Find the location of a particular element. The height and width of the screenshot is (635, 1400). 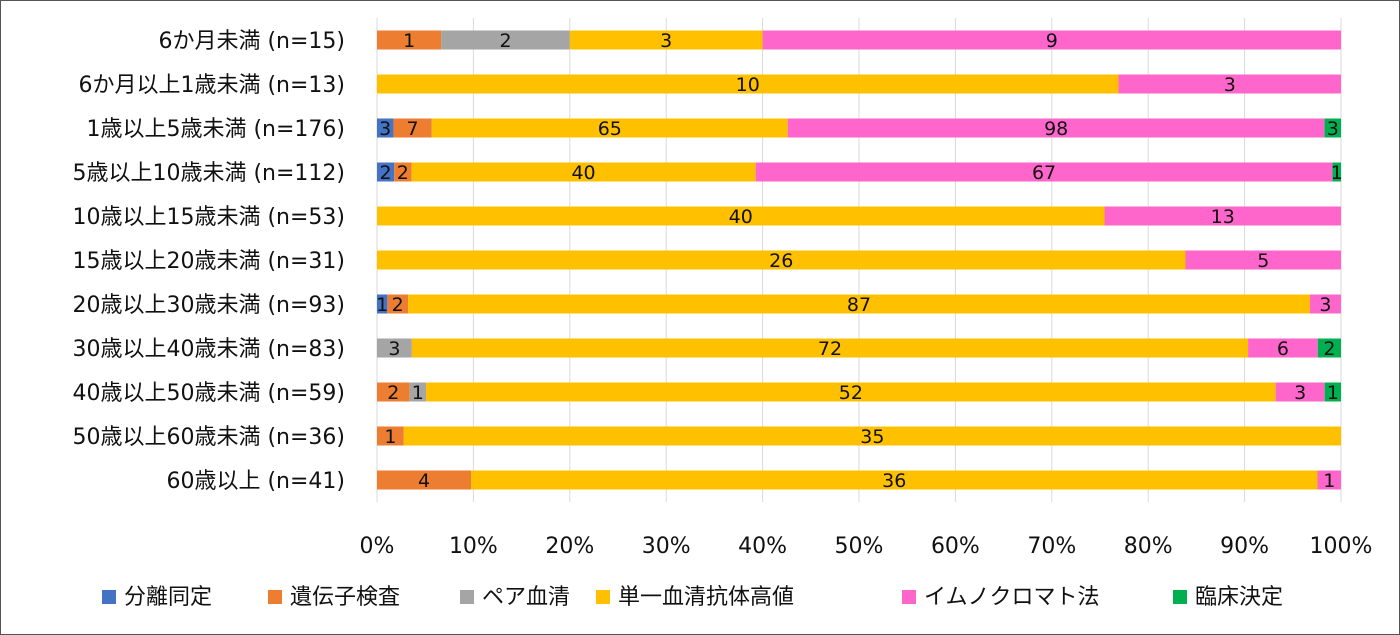

category-label: 15歳以上20歳未満 (n=31) is located at coordinates (208, 261).